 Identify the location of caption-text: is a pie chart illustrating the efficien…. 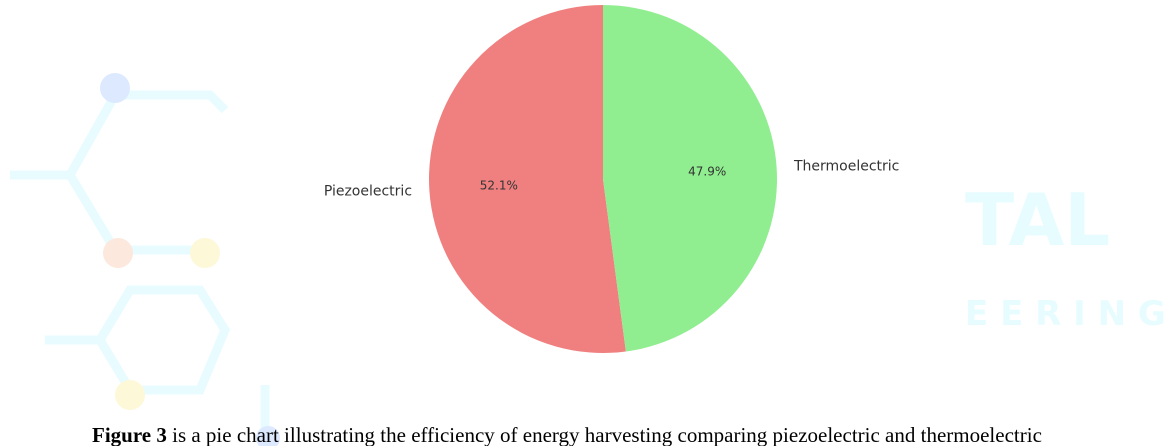
(604, 434).